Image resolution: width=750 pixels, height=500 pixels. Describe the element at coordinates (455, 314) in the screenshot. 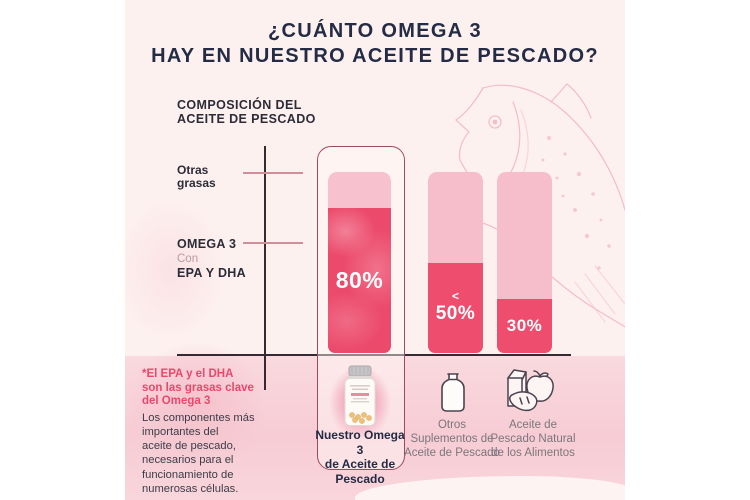

I see `bar-value-label: 50%` at that location.